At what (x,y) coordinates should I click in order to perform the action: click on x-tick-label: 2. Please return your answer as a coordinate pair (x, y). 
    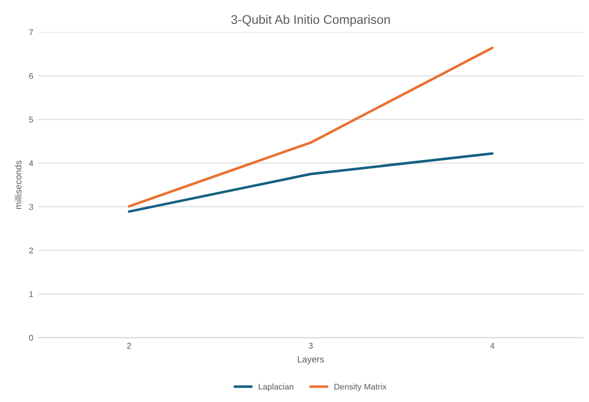
    Looking at the image, I should click on (129, 345).